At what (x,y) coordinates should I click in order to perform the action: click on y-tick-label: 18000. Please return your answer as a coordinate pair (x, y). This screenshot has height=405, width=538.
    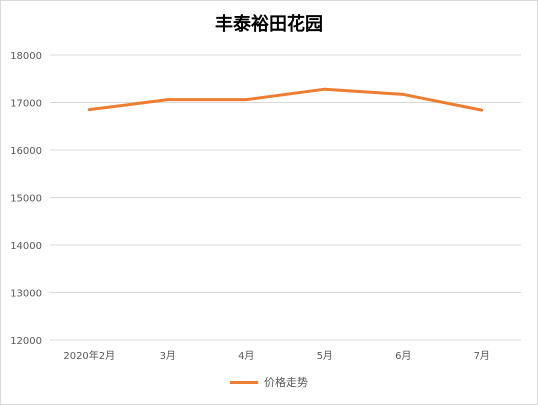
    Looking at the image, I should click on (26, 56).